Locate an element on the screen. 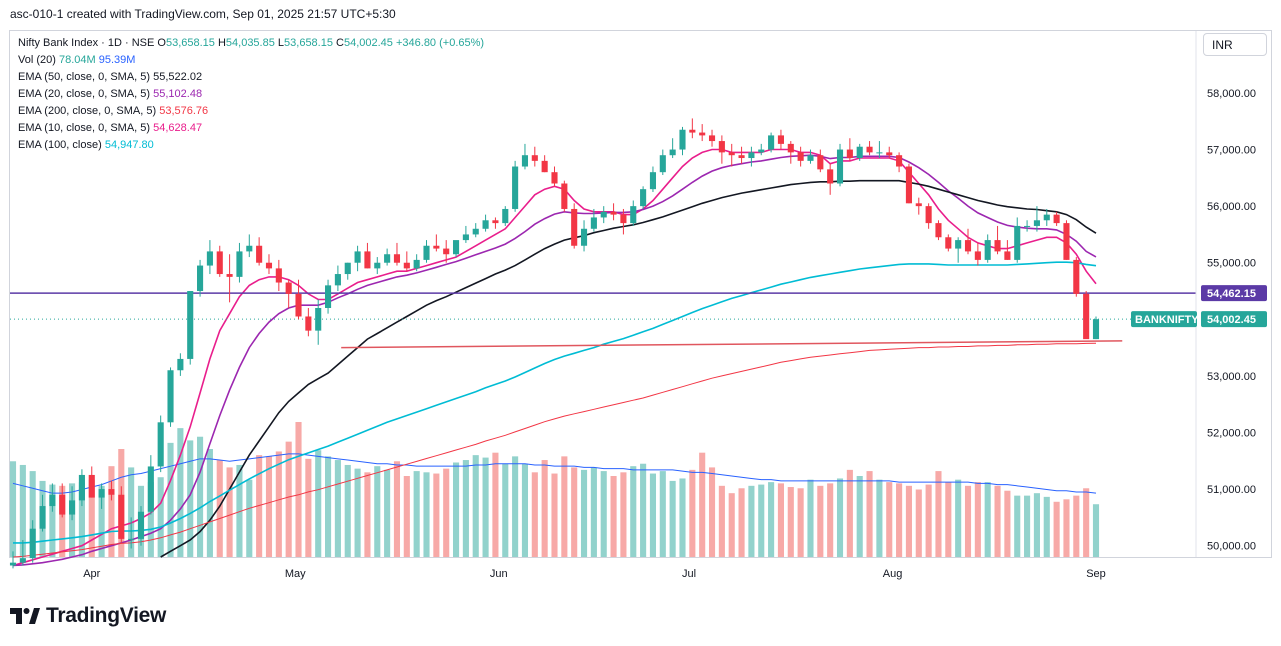 The width and height of the screenshot is (1281, 646). price-tick-label: 57,000.00 is located at coordinates (1231, 151).